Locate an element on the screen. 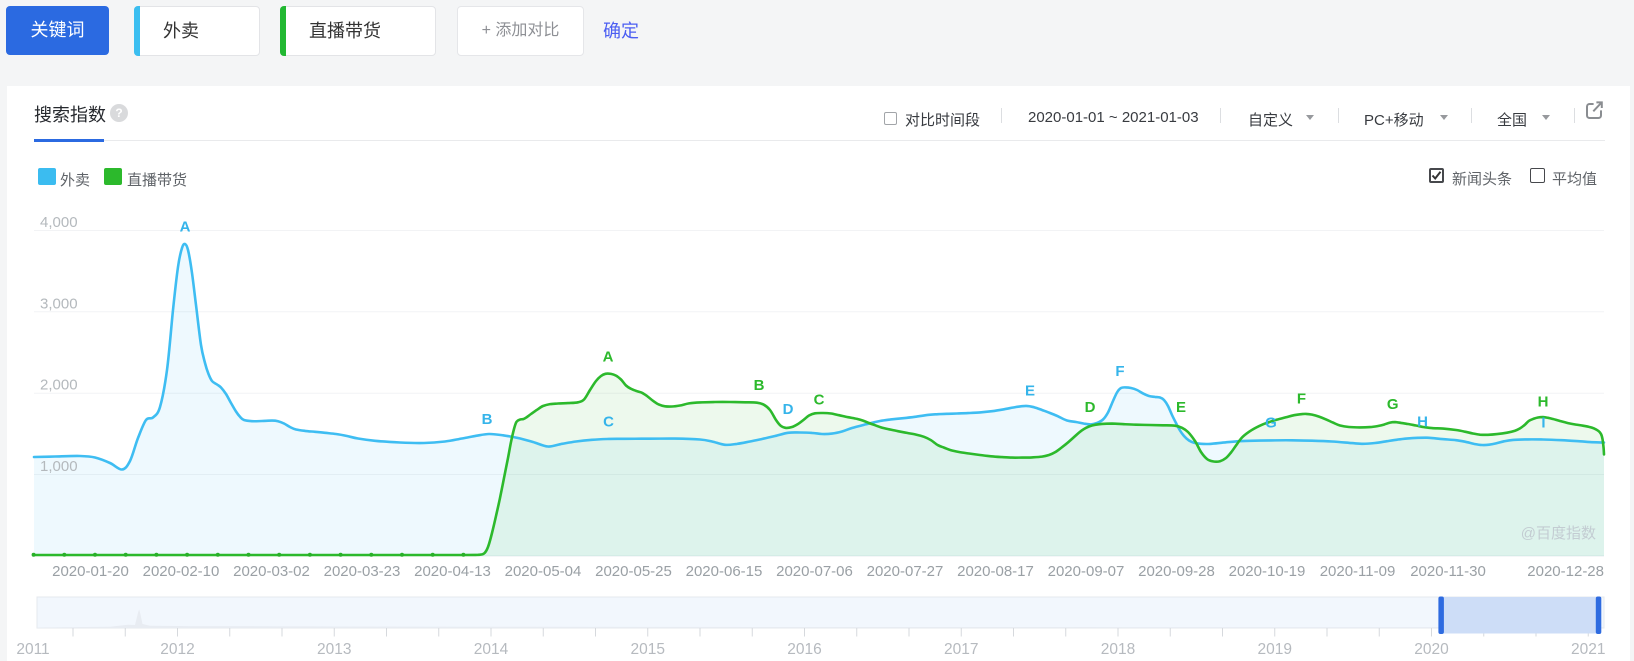 The width and height of the screenshot is (1634, 661). svg-text: 2019 is located at coordinates (1275, 649).